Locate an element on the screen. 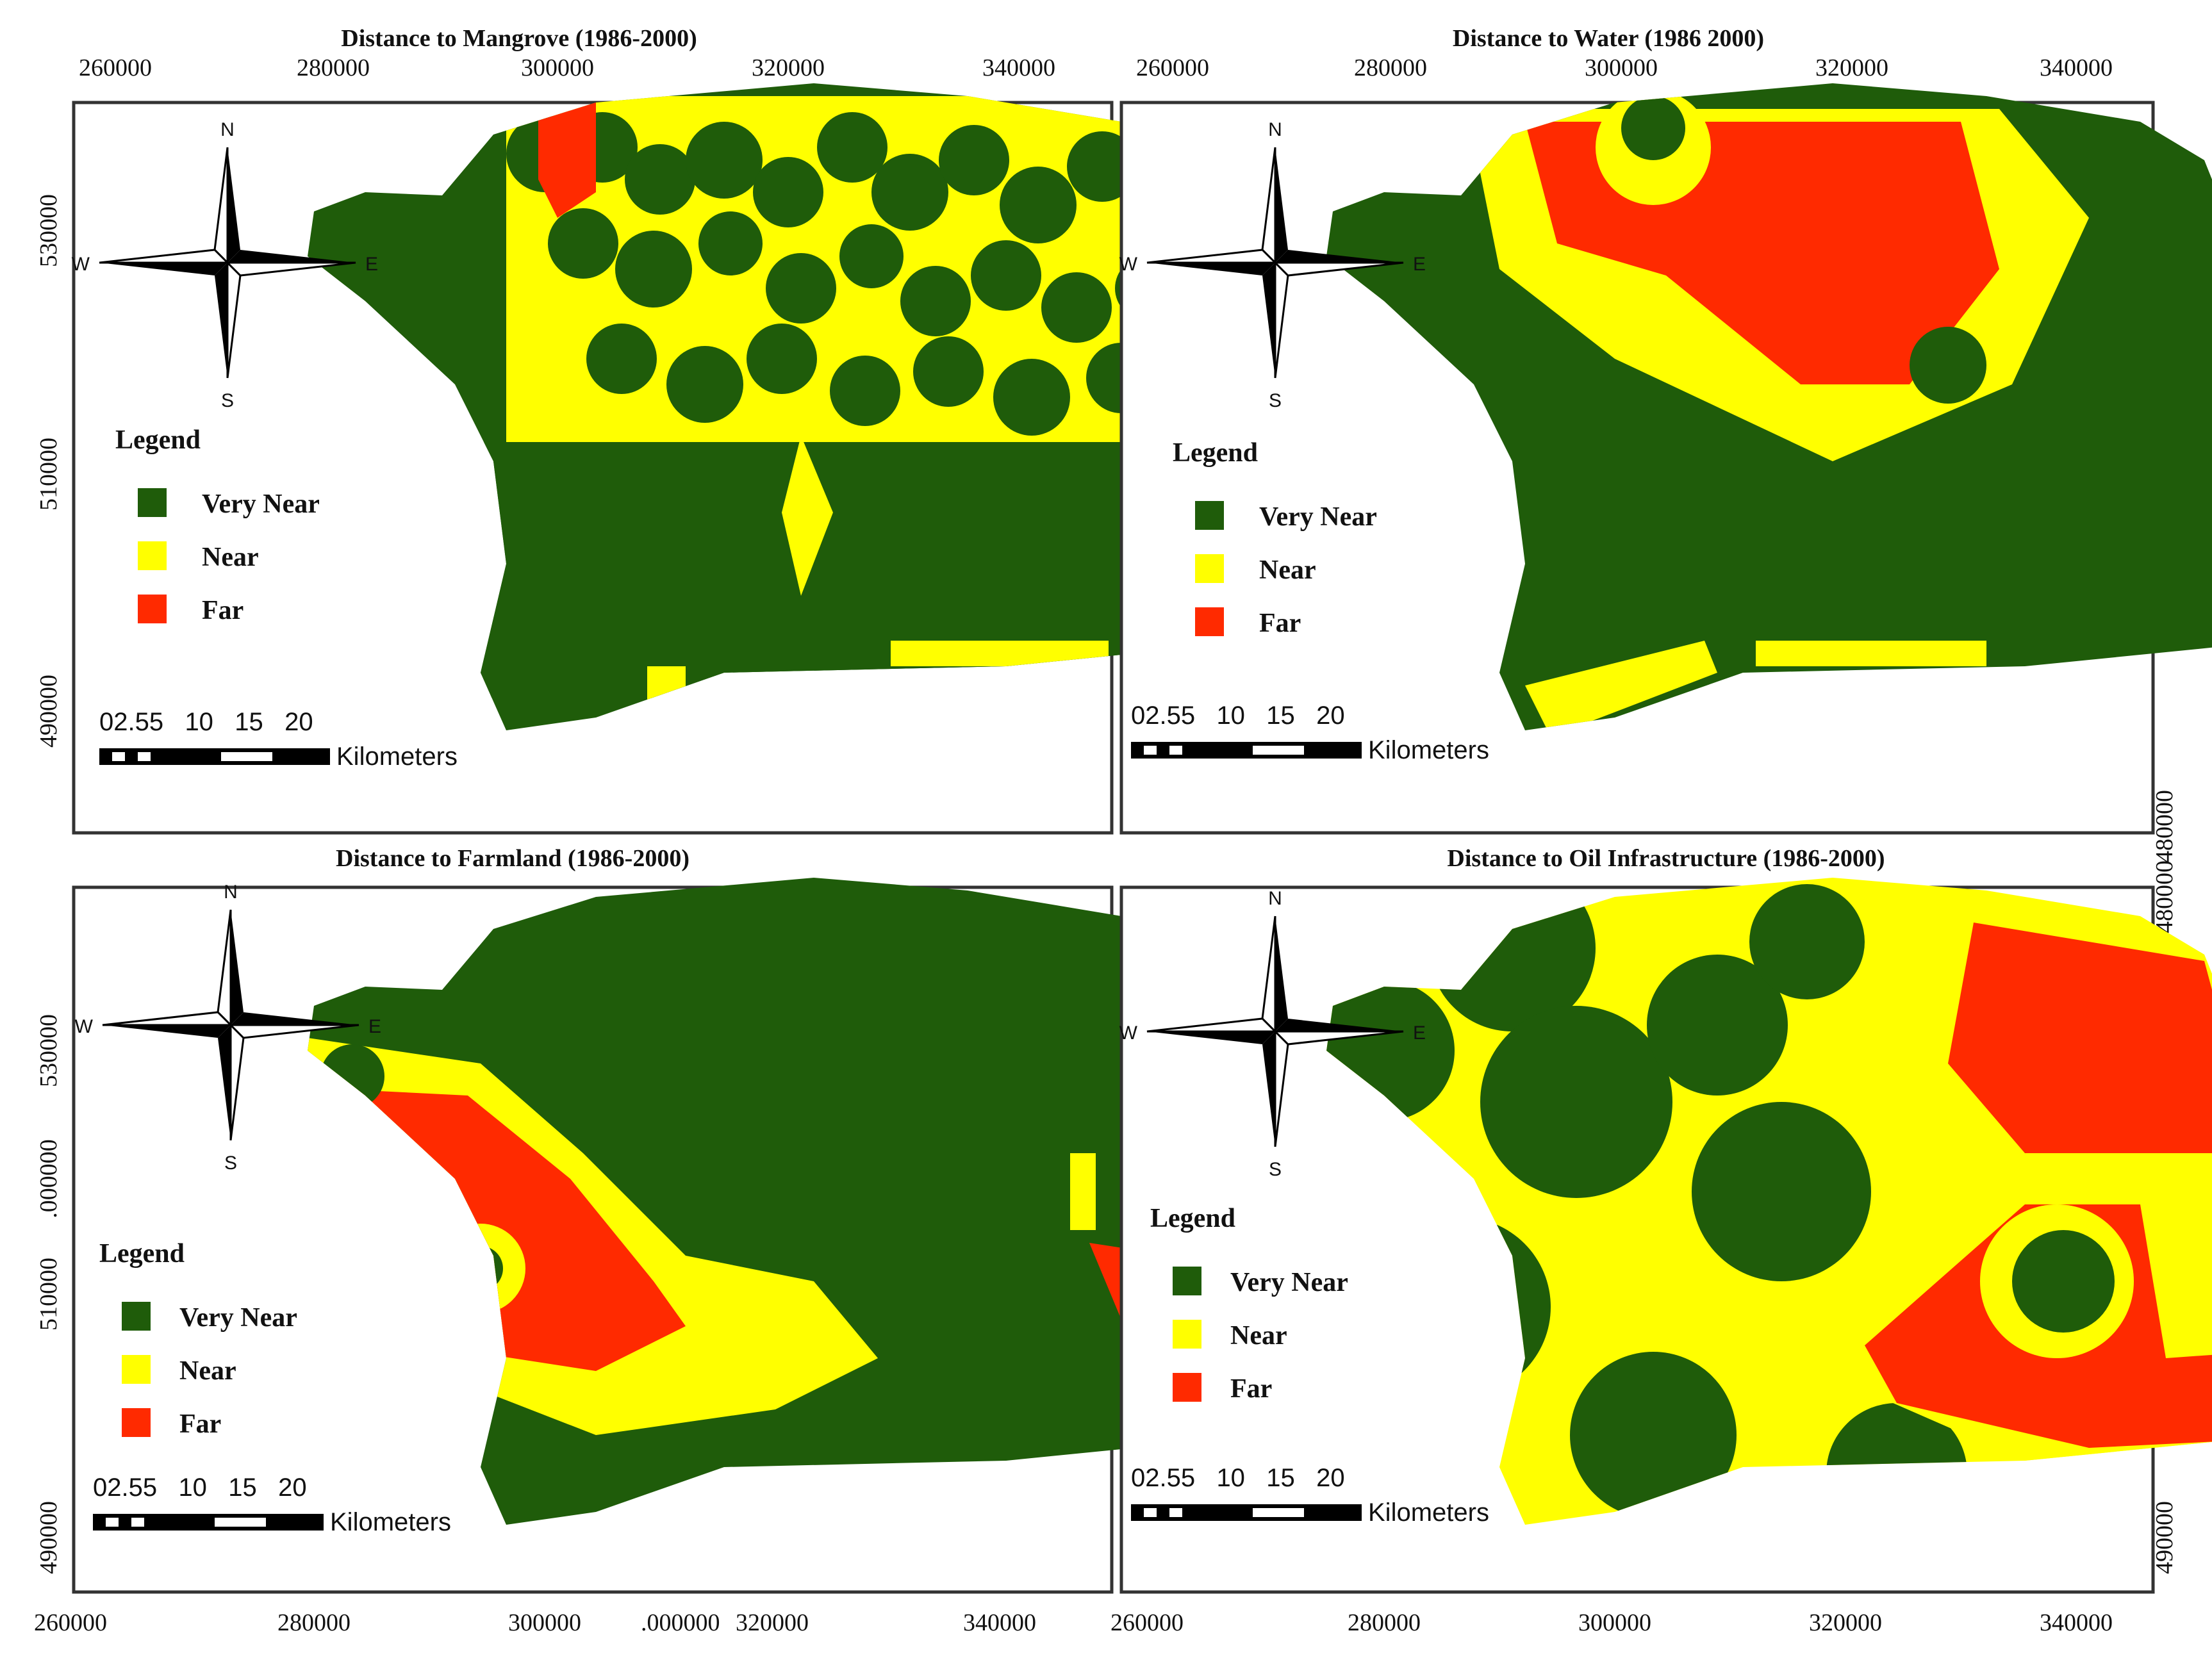 The height and width of the screenshot is (1658, 2212). y-axis-left: 530000 510000 490000 .000000 is located at coordinates (48, 1294).